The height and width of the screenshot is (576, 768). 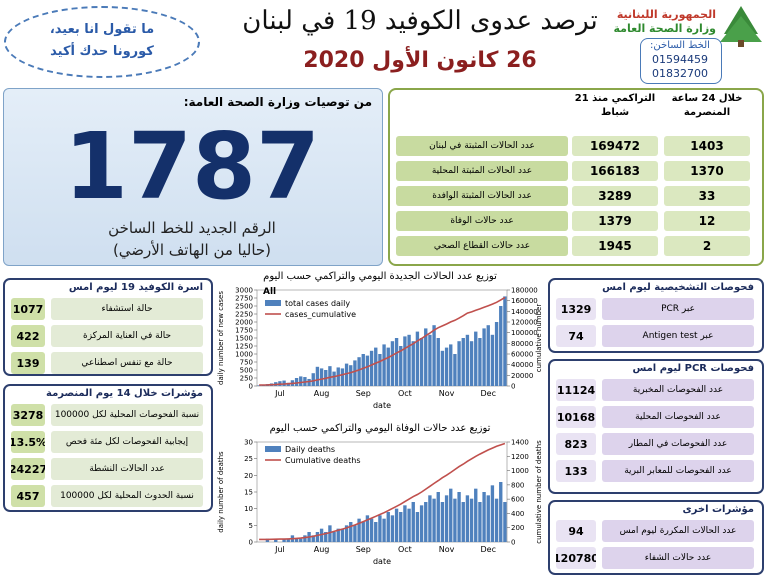 What do you see at coordinates (707, 221) in the screenshot?
I see `summary-daily: 12` at bounding box center [707, 221].